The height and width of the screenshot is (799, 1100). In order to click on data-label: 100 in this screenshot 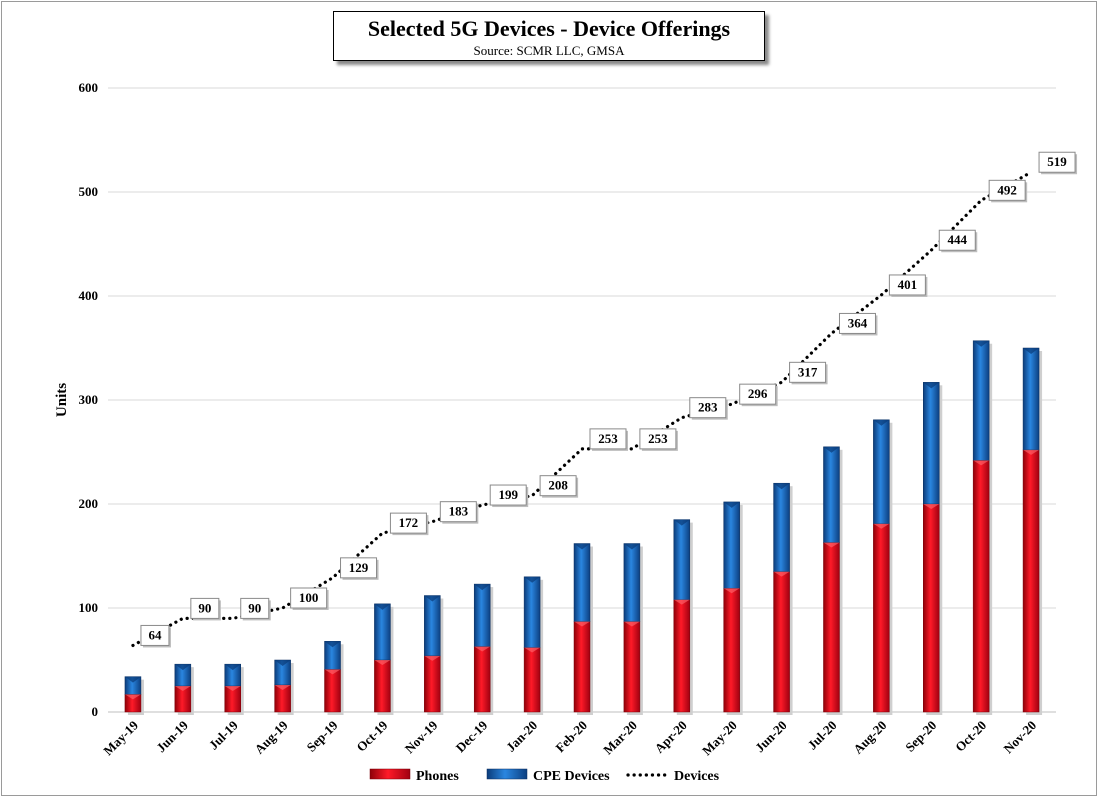, I will do `click(309, 597)`.